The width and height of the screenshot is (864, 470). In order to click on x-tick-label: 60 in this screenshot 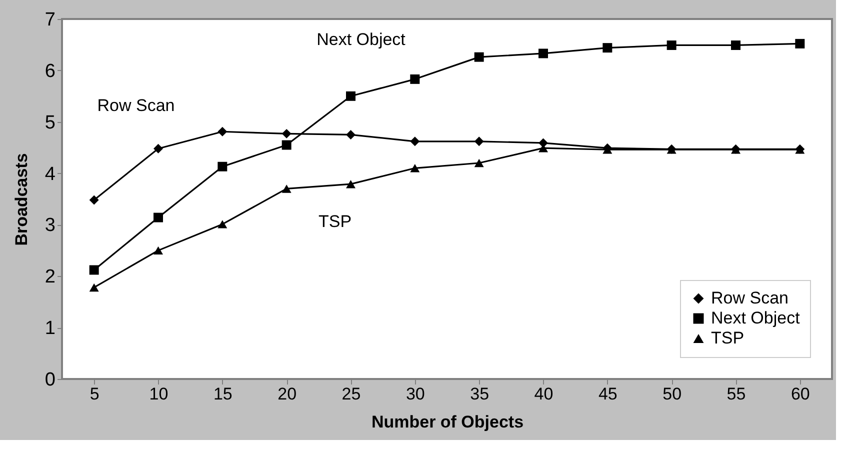, I will do `click(800, 394)`.